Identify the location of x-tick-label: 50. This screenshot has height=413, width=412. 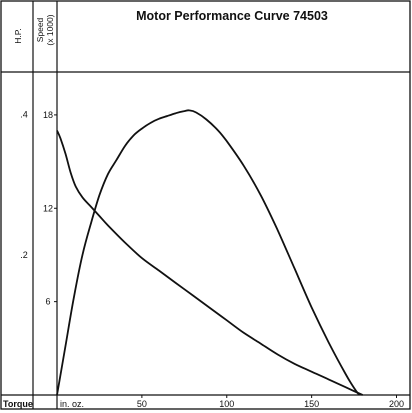
(142, 404).